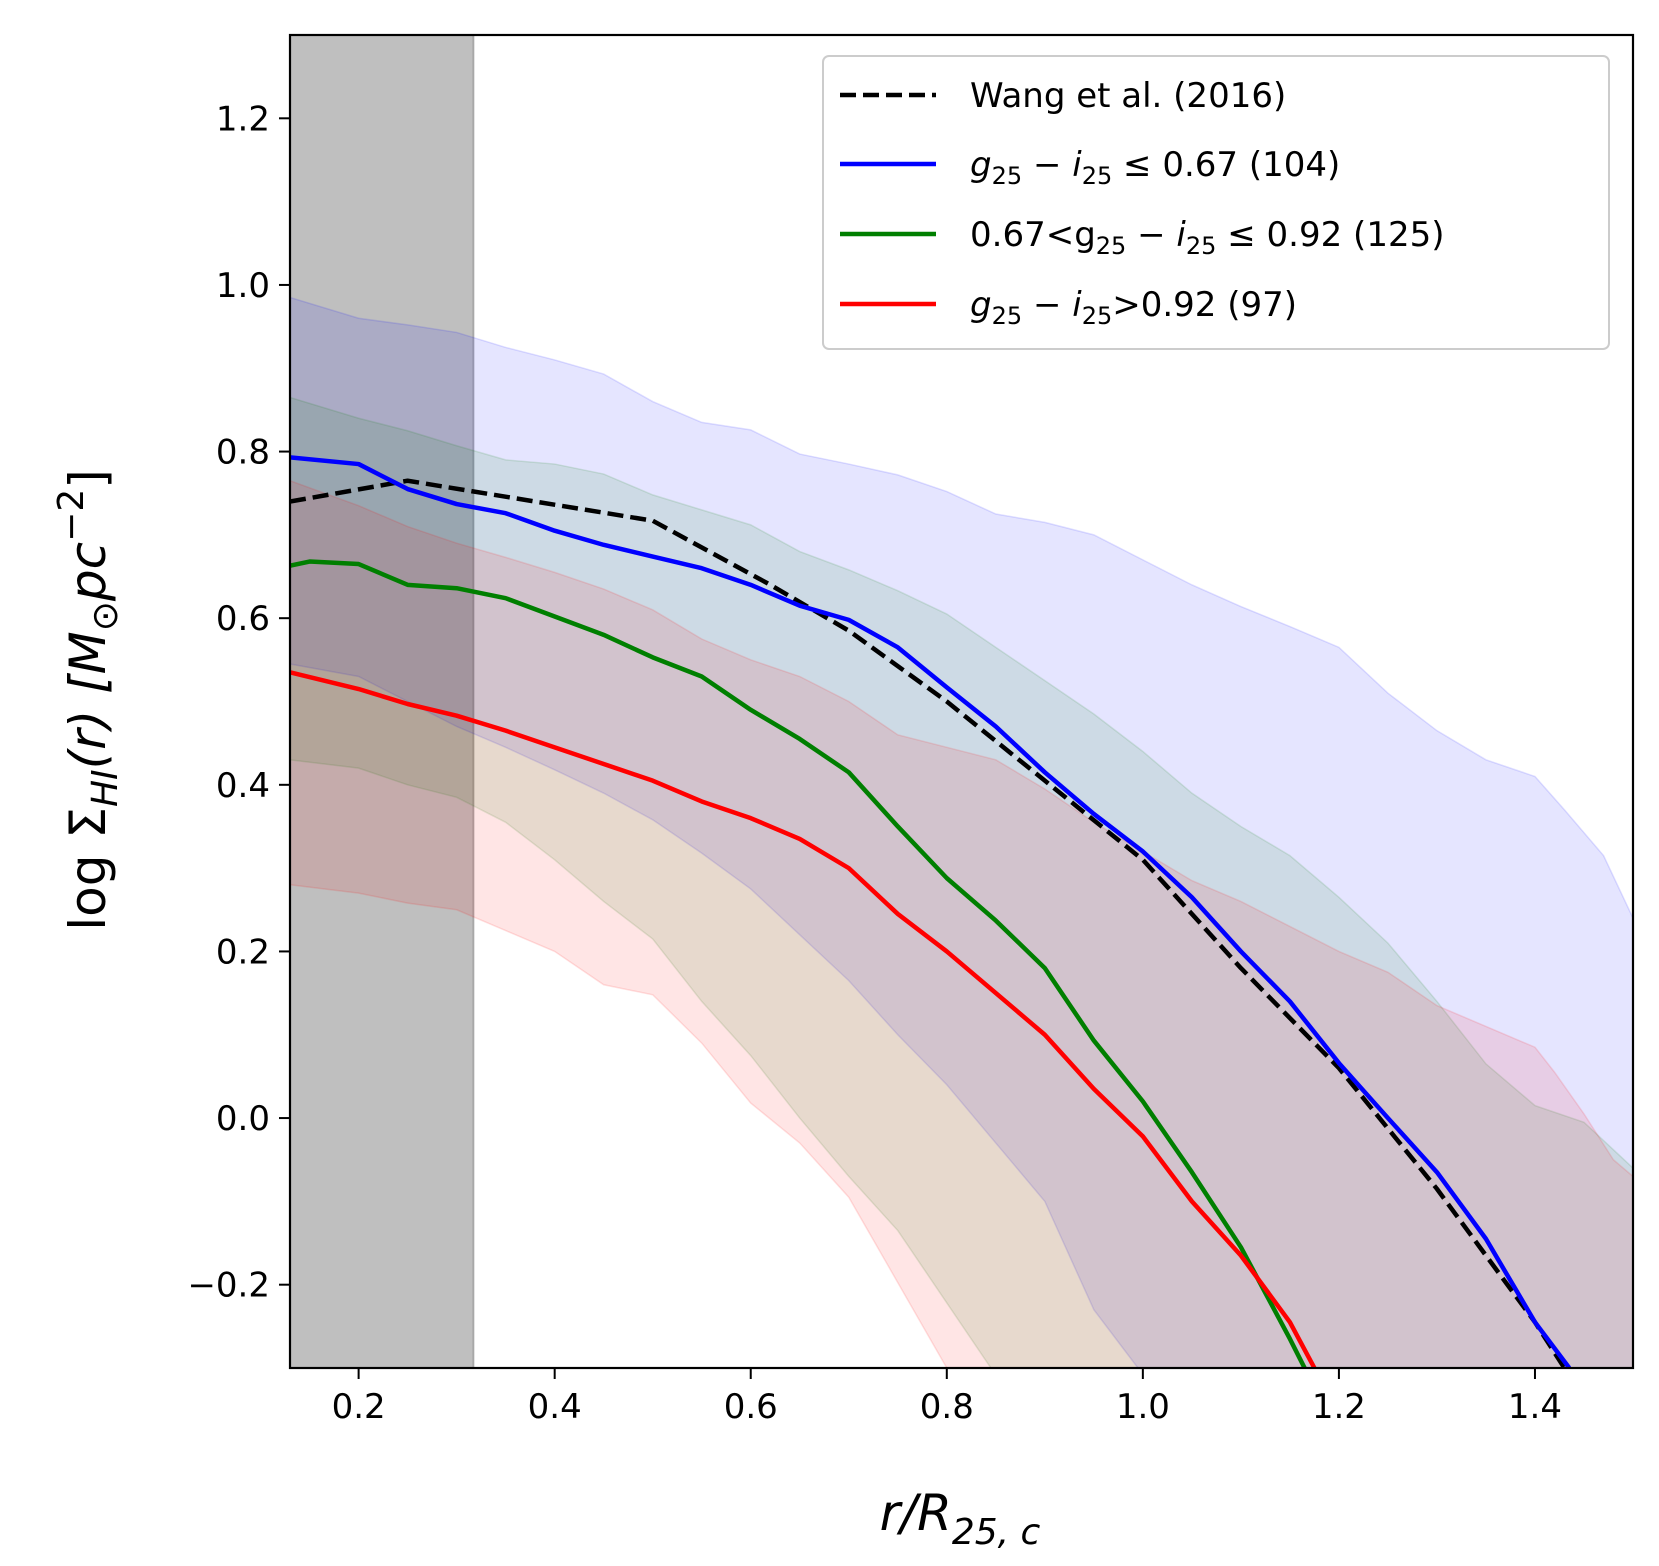 This screenshot has height=1566, width=1659. I want to click on x-tick-label: 0.4, so click(555, 1407).